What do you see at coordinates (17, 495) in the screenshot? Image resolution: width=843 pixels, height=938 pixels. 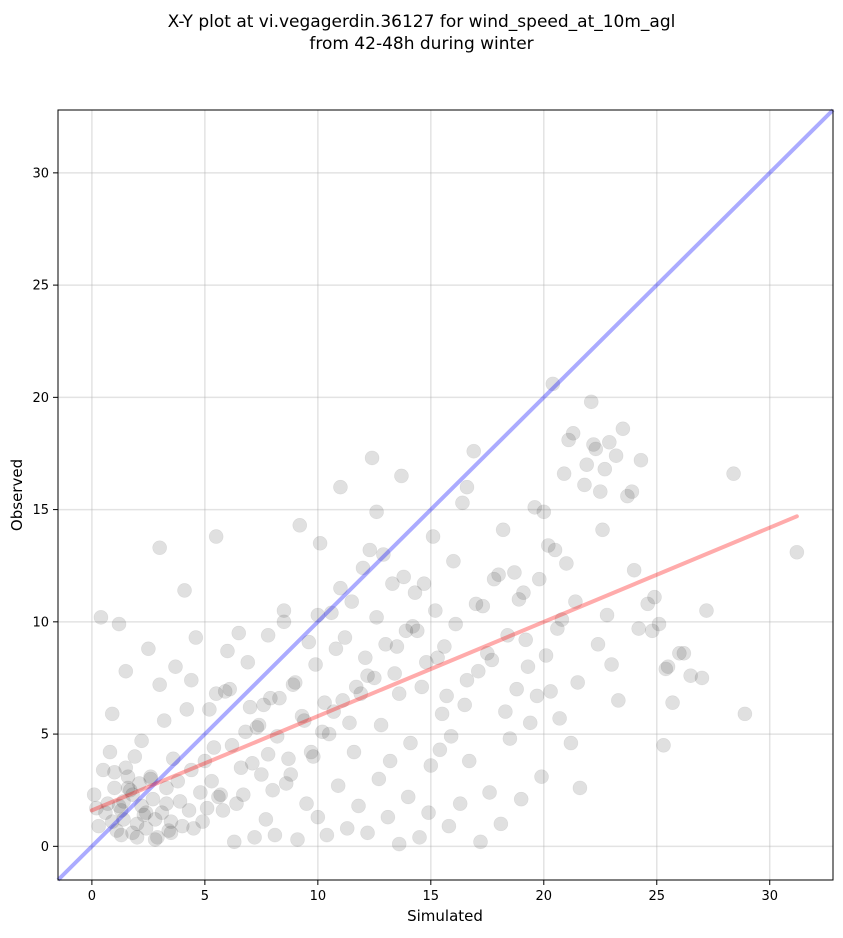 I see `y-axis-label: Observed` at bounding box center [17, 495].